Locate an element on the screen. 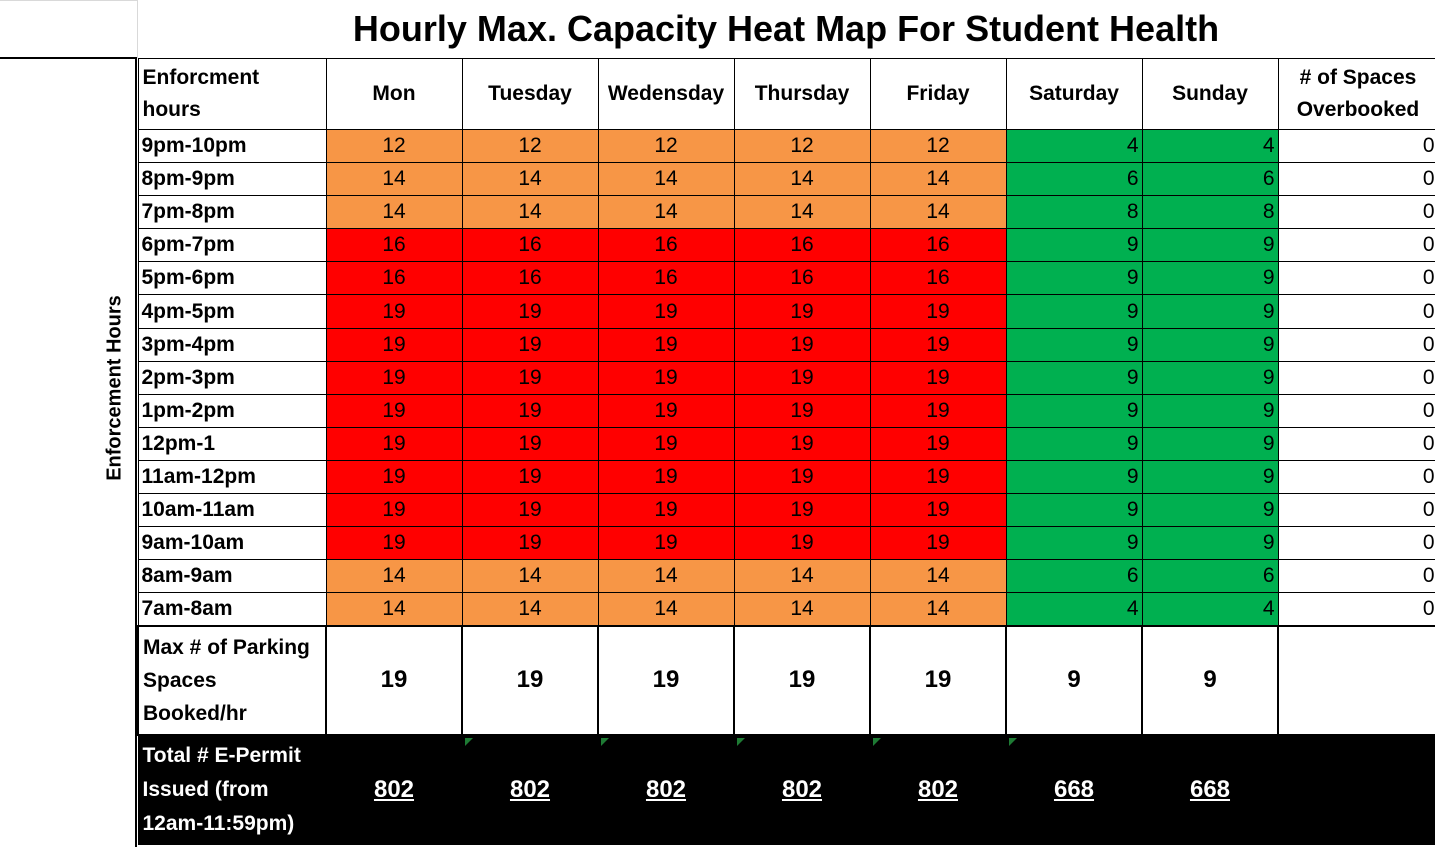 This screenshot has height=847, width=1435. table-row: 3pm-4pm 19 19 19 19 19 9 9 0 is located at coordinates (786, 344).